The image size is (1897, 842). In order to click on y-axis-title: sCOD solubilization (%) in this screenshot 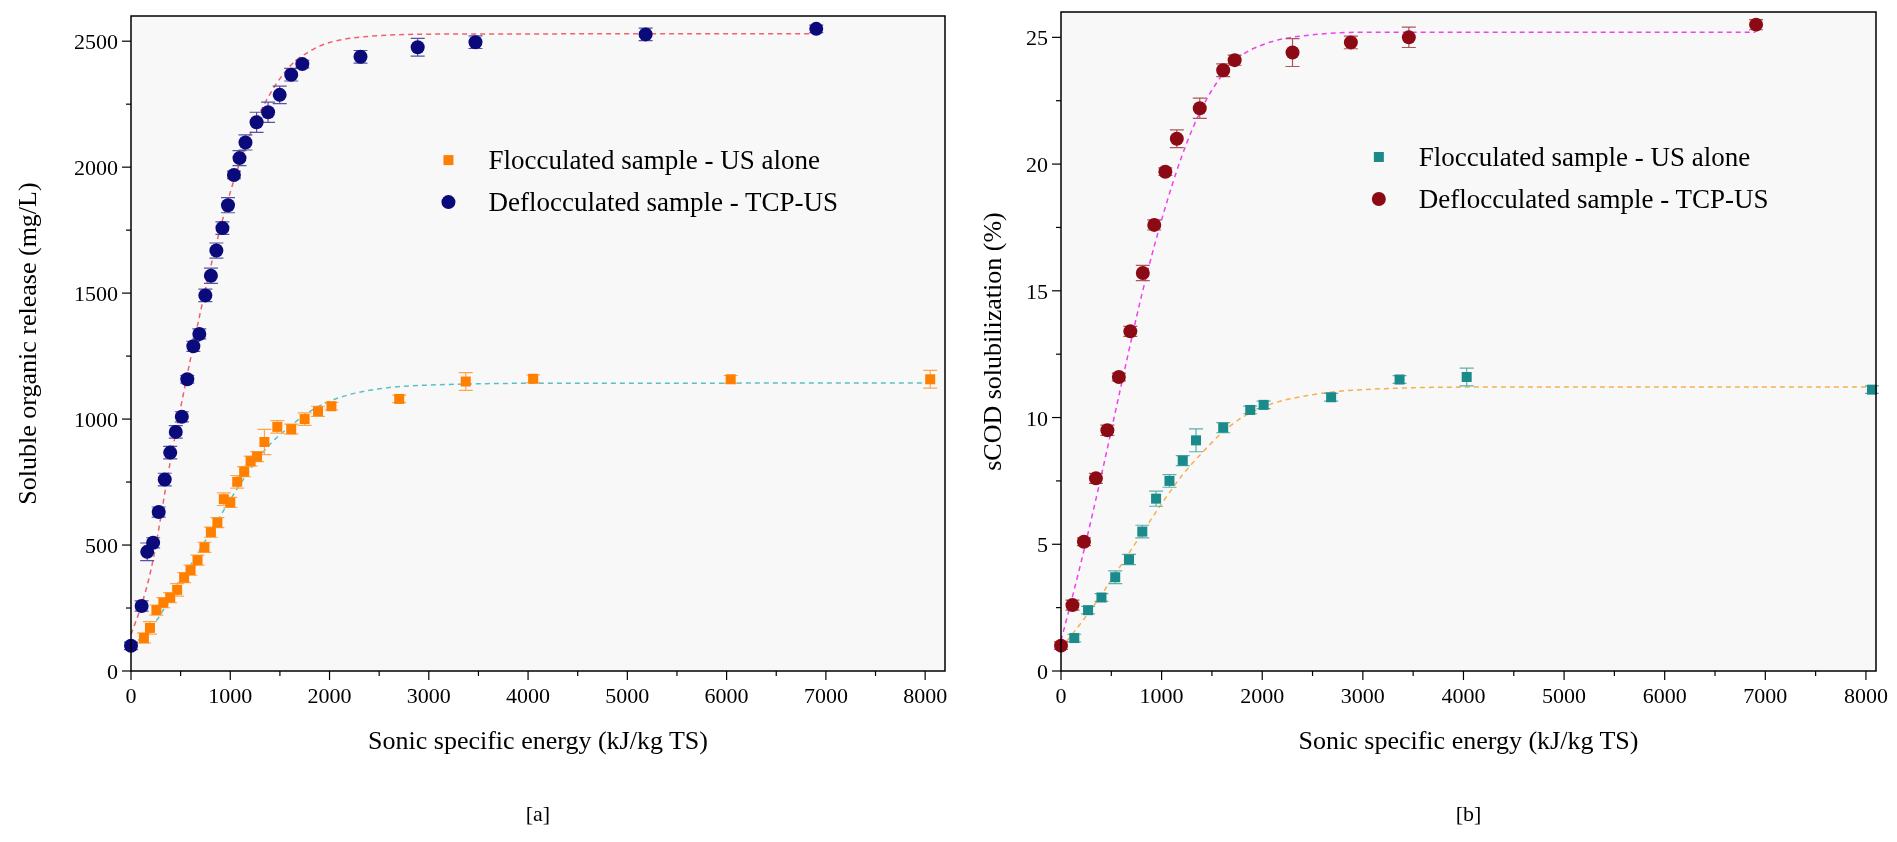, I will do `click(992, 341)`.